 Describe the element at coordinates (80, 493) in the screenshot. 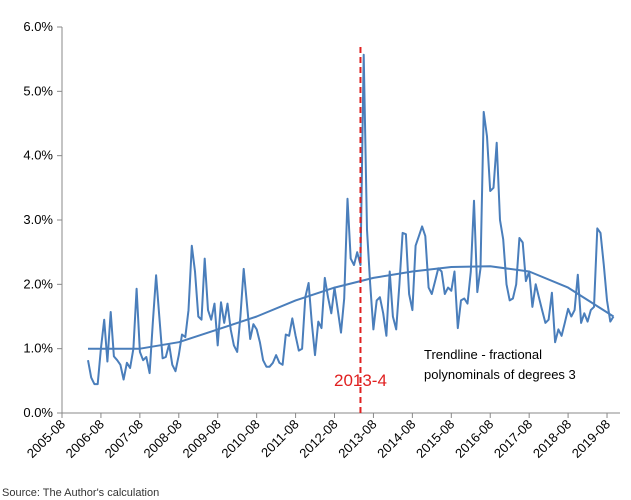

I see `source-note: Source: The Author's calculation` at that location.